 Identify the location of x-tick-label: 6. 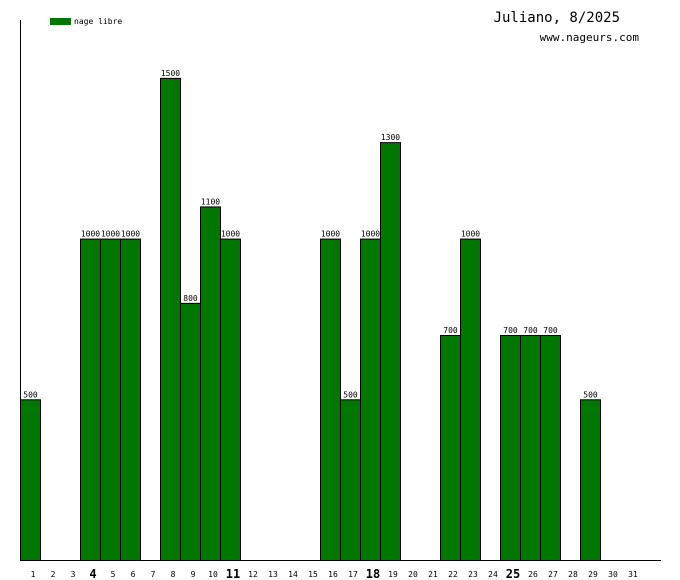
(133, 574).